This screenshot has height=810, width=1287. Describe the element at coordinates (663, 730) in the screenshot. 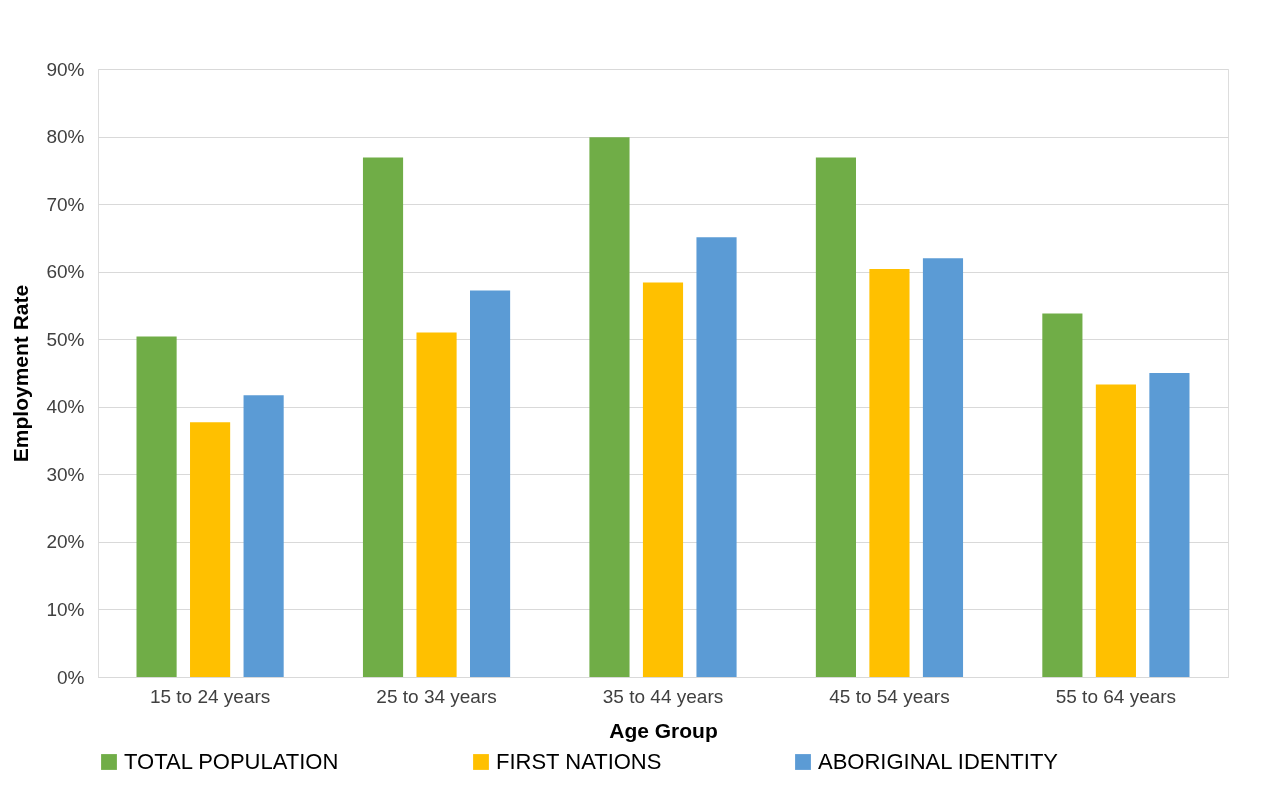

I see `x-axis-title: Age Group` at that location.